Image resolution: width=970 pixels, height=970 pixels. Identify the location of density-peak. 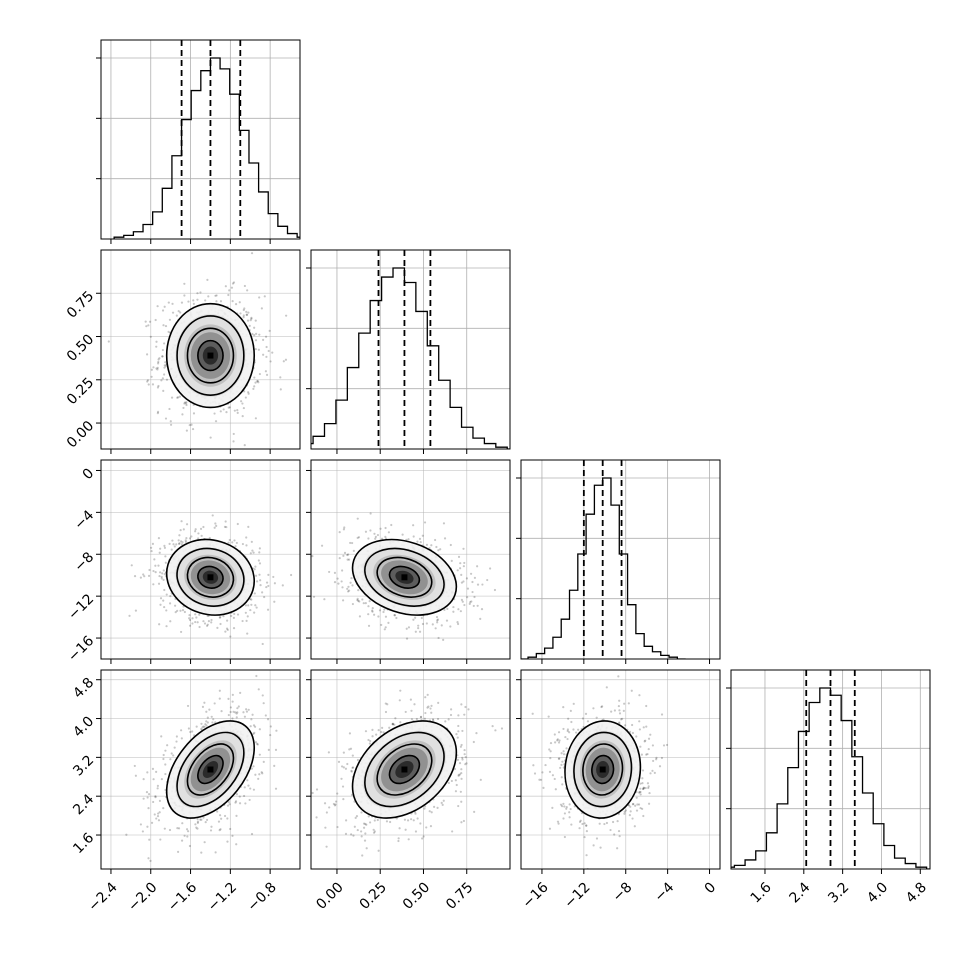
(404, 769).